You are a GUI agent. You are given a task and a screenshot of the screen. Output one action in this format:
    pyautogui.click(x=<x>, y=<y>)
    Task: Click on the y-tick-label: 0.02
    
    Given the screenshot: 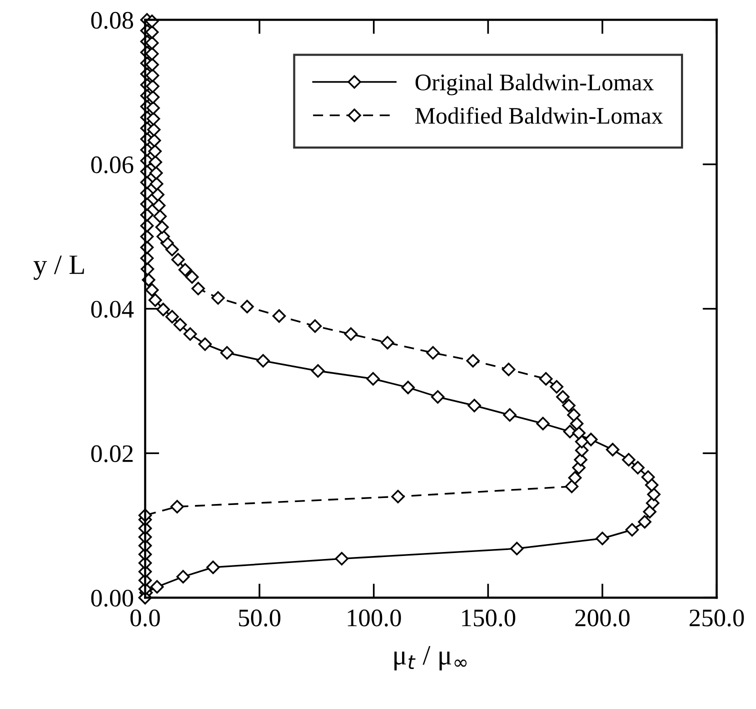 What is the action you would take?
    pyautogui.click(x=112, y=453)
    